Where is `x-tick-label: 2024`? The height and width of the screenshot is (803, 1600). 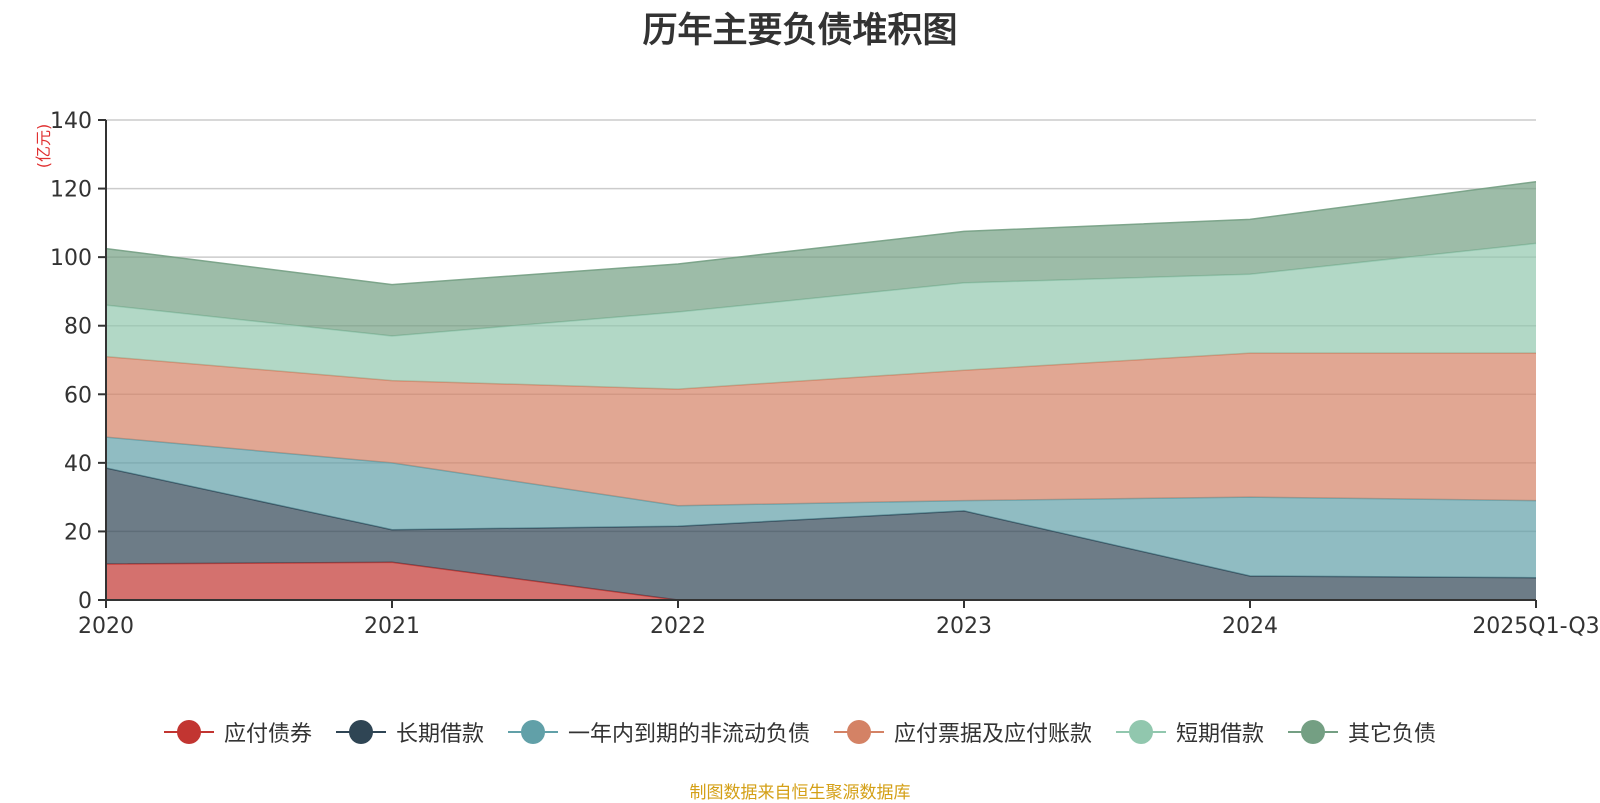 x-tick-label: 2024 is located at coordinates (1250, 626).